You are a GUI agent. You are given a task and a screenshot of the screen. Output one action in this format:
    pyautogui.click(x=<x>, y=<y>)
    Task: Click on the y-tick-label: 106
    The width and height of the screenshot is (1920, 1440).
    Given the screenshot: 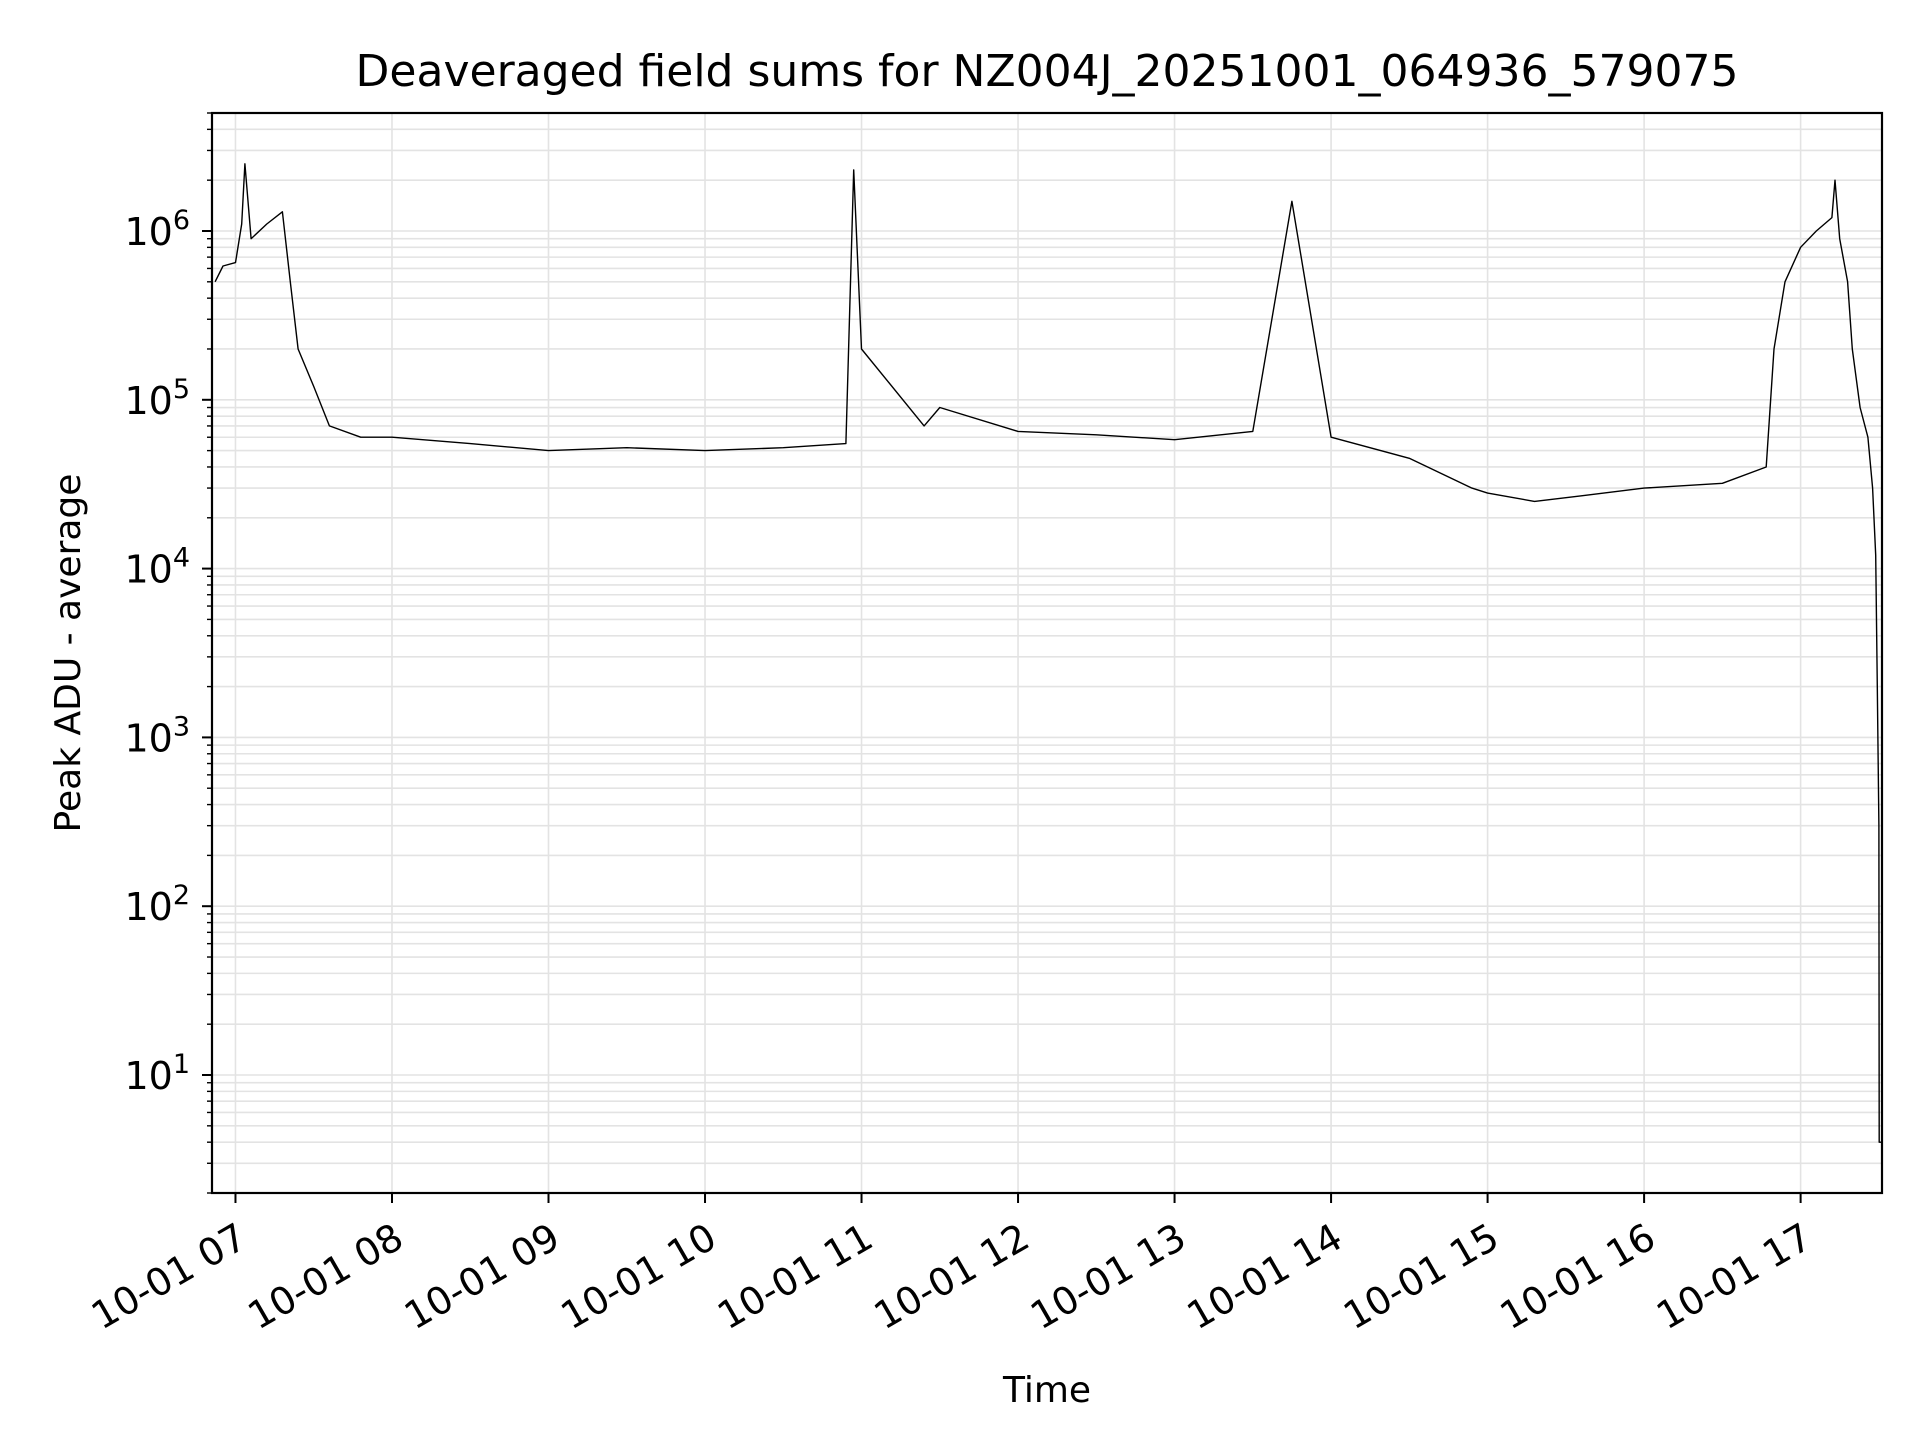 What is the action you would take?
    pyautogui.click(x=157, y=229)
    